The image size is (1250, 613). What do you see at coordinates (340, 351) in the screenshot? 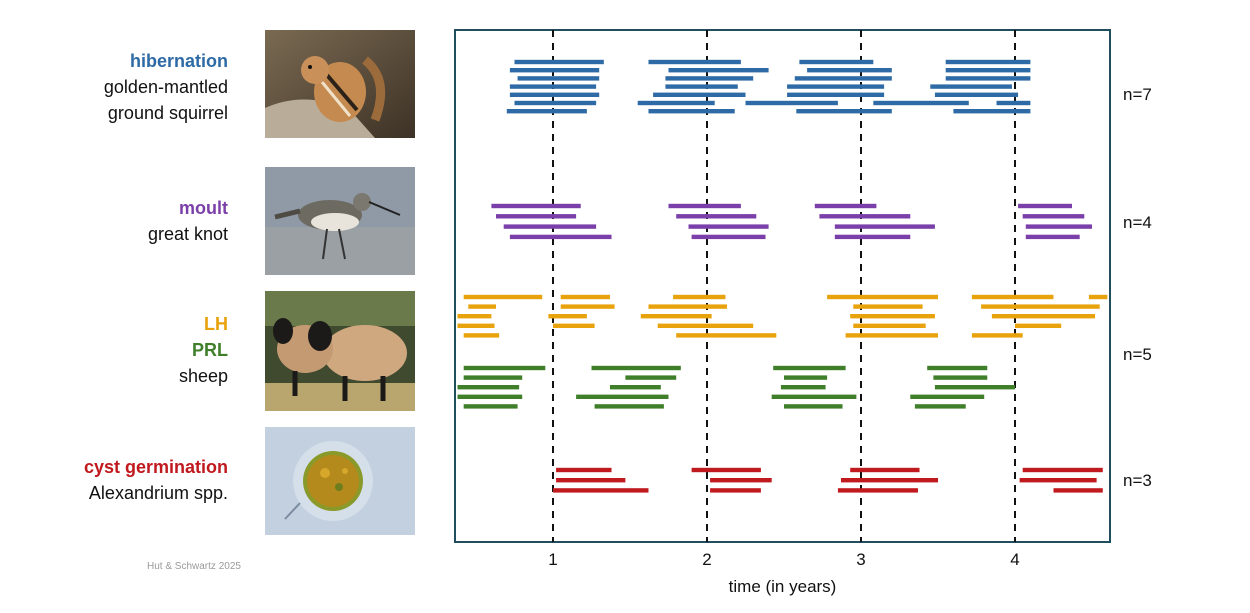
I see `sheep-photo` at bounding box center [340, 351].